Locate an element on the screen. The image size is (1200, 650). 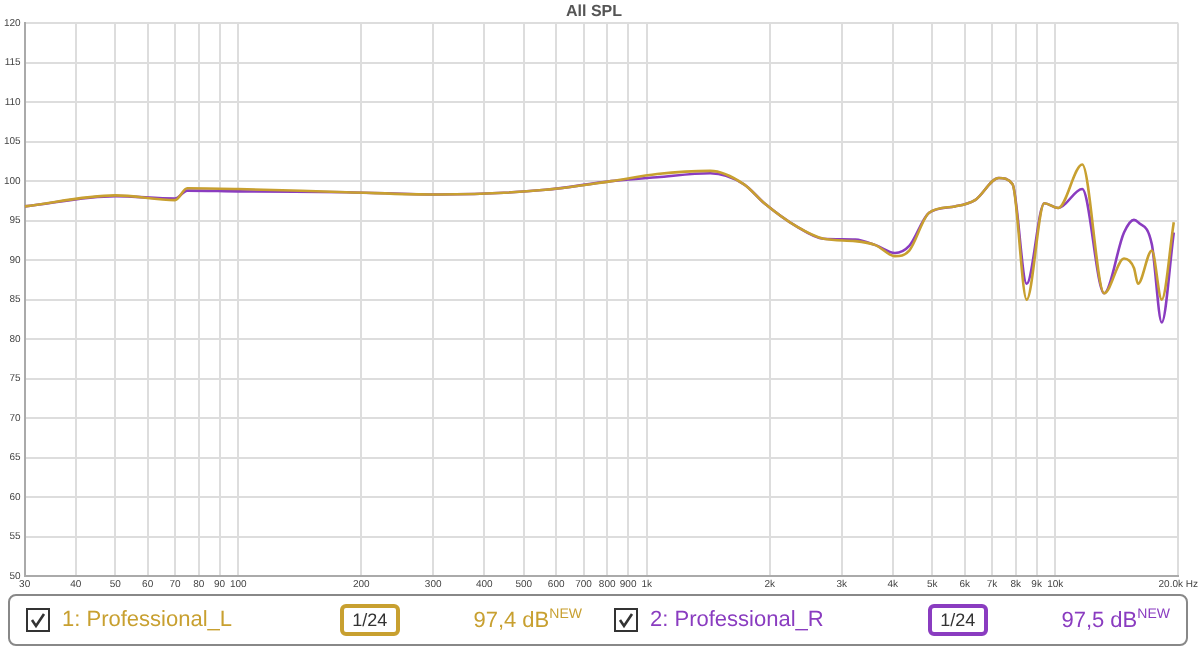
text: 1: Professional_L is located at coordinates (147, 620).